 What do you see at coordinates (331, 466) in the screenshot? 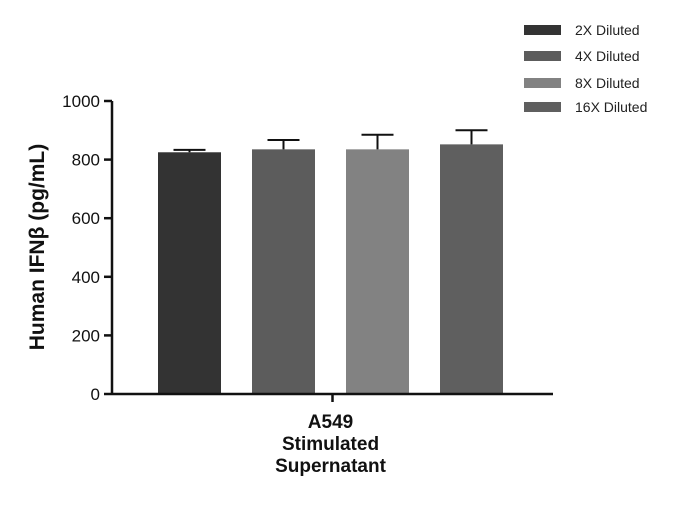
I see `category-label-line: Supernatant` at bounding box center [331, 466].